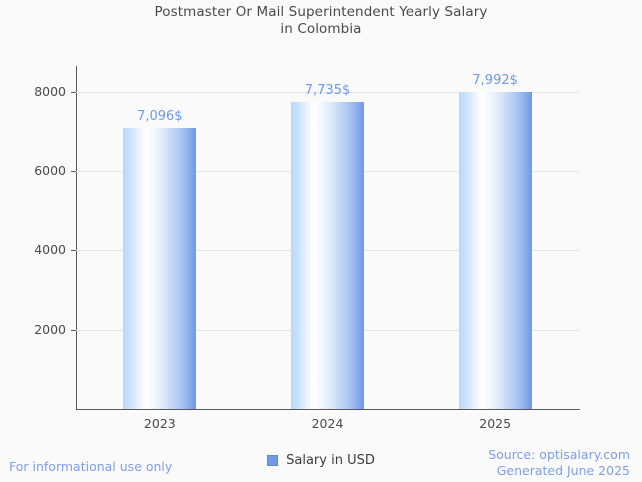 The image size is (642, 482). What do you see at coordinates (495, 81) in the screenshot?
I see `bar-value-label: 7,992$` at bounding box center [495, 81].